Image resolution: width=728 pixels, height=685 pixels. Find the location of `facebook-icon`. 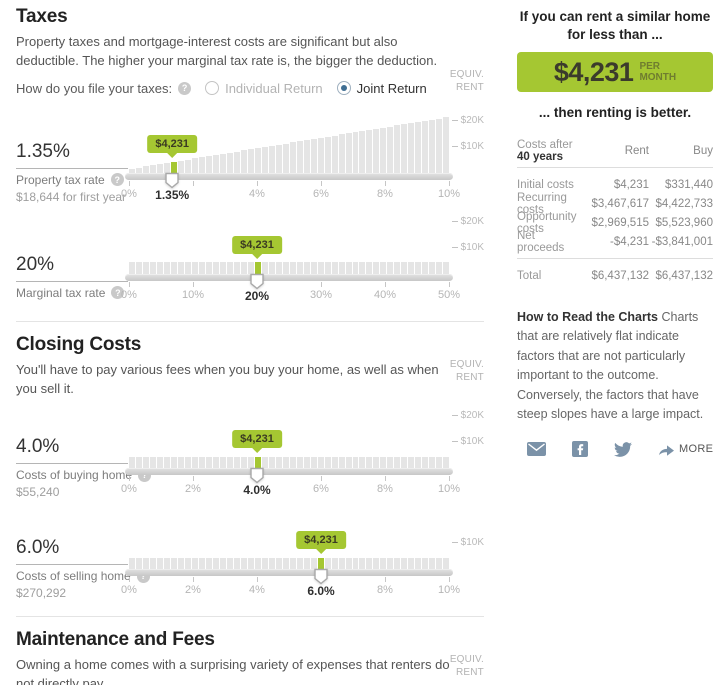

facebook-icon is located at coordinates (580, 449).